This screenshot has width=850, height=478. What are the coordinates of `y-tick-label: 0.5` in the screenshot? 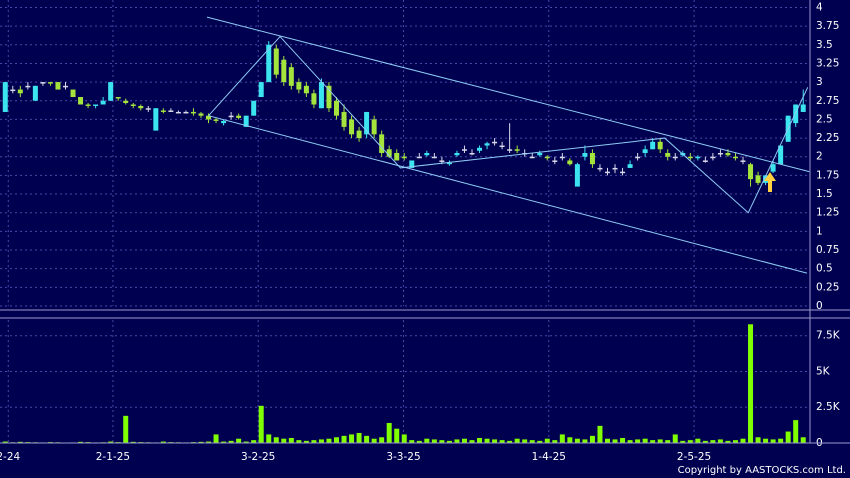 It's located at (824, 269).